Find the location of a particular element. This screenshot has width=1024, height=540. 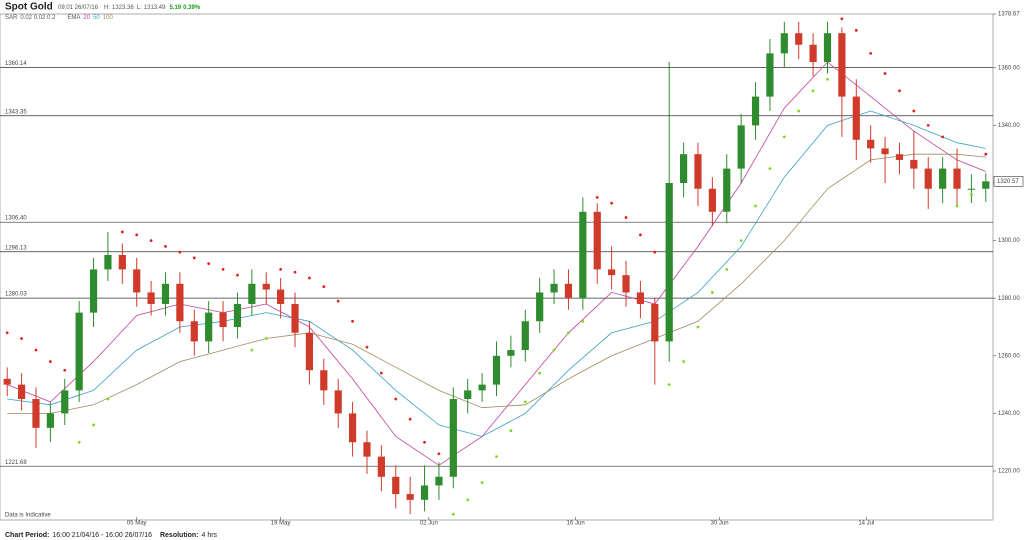

text-part: 1313.49 is located at coordinates (155, 8).